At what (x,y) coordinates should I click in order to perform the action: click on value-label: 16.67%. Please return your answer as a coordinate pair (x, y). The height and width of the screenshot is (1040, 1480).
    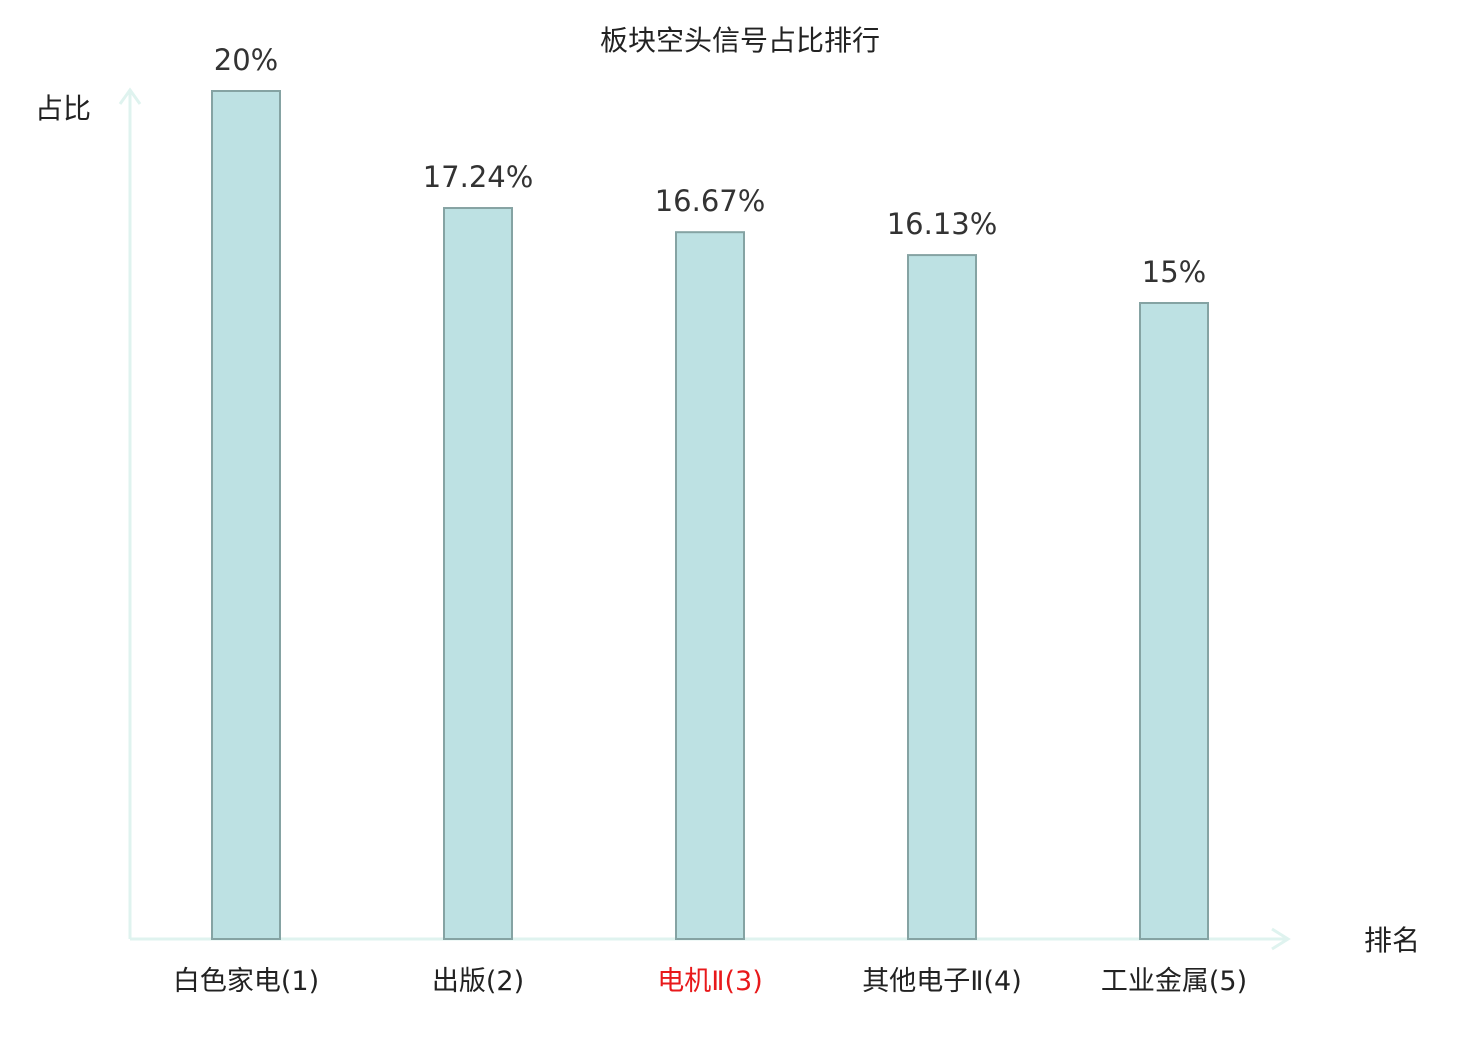
    Looking at the image, I should click on (710, 201).